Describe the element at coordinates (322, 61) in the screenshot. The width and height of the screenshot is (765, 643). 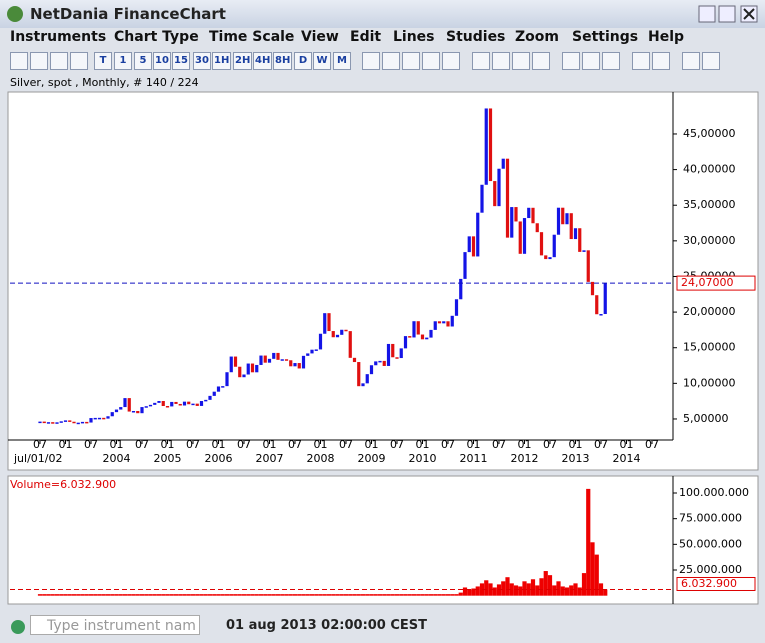
I see `toolbar-button: W` at that location.